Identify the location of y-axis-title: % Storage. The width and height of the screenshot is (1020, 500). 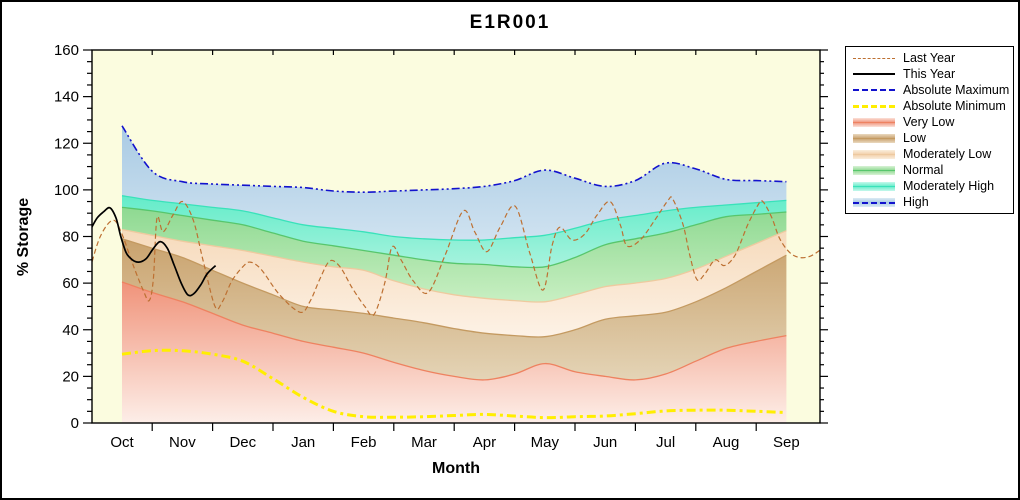
(23, 237).